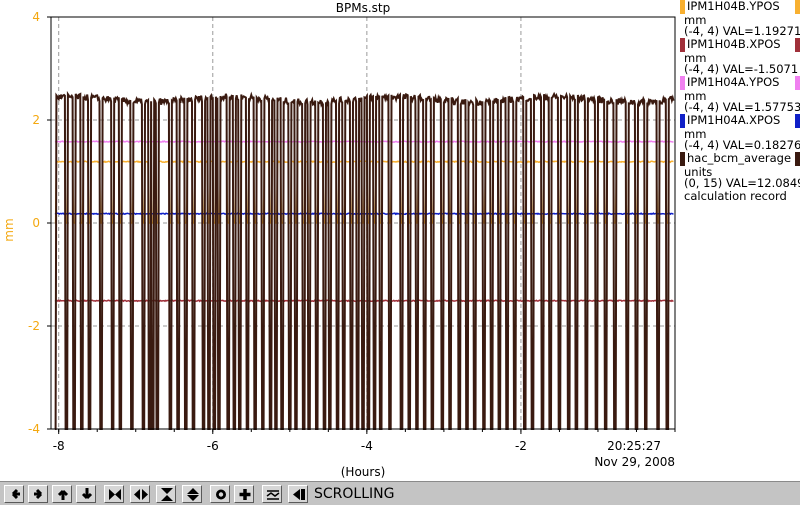 This screenshot has width=800, height=505. What do you see at coordinates (36, 223) in the screenshot?
I see `y-tick-label: 0` at bounding box center [36, 223].